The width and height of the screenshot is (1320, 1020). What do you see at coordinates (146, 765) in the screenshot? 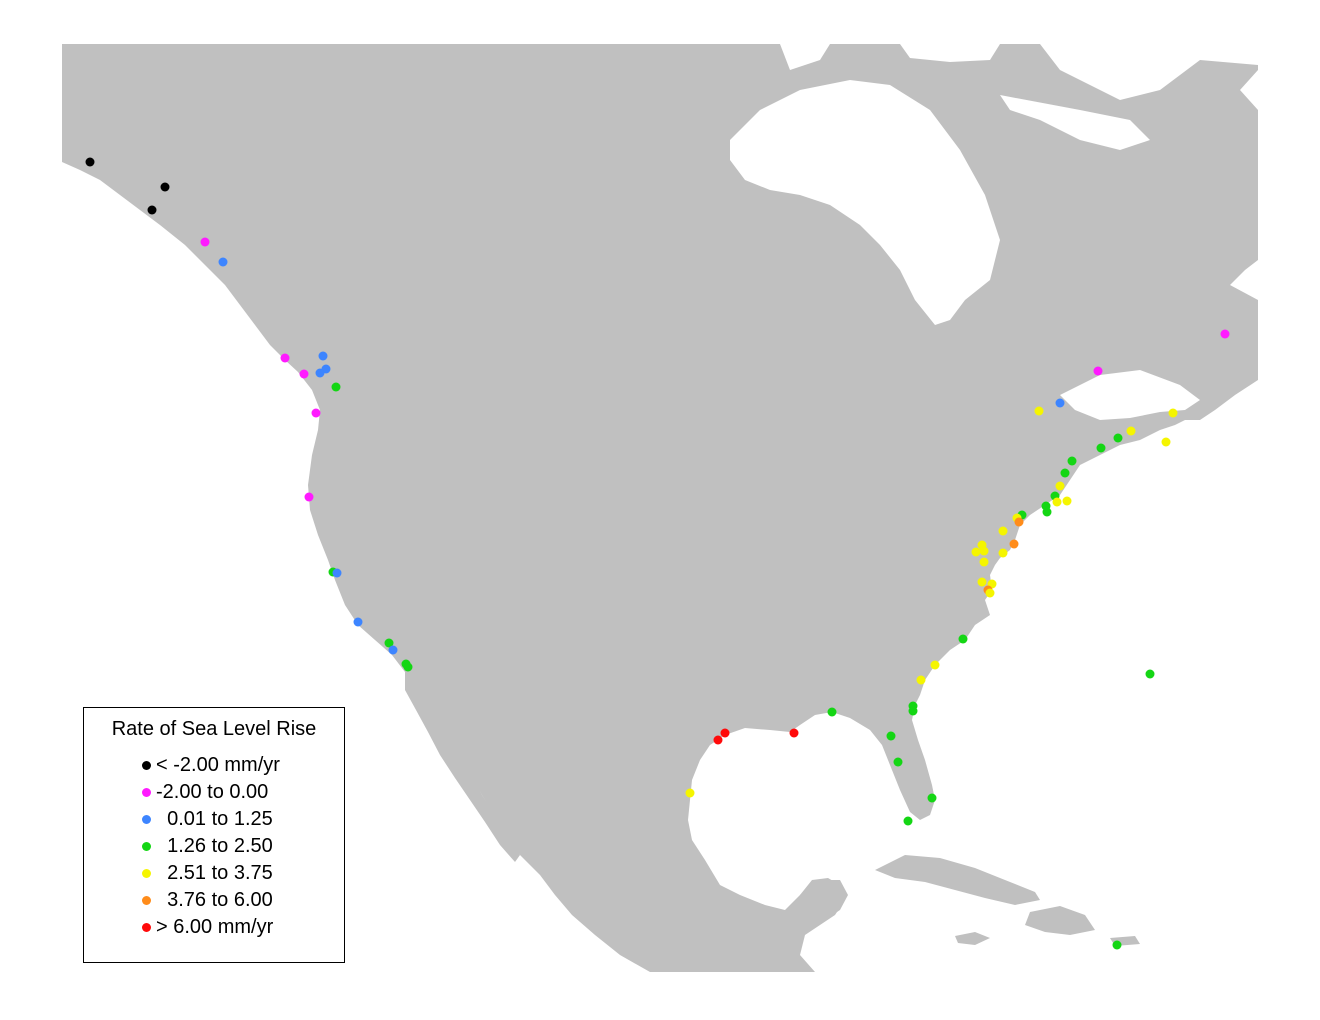
I see `legend-swatch-black` at bounding box center [146, 765].